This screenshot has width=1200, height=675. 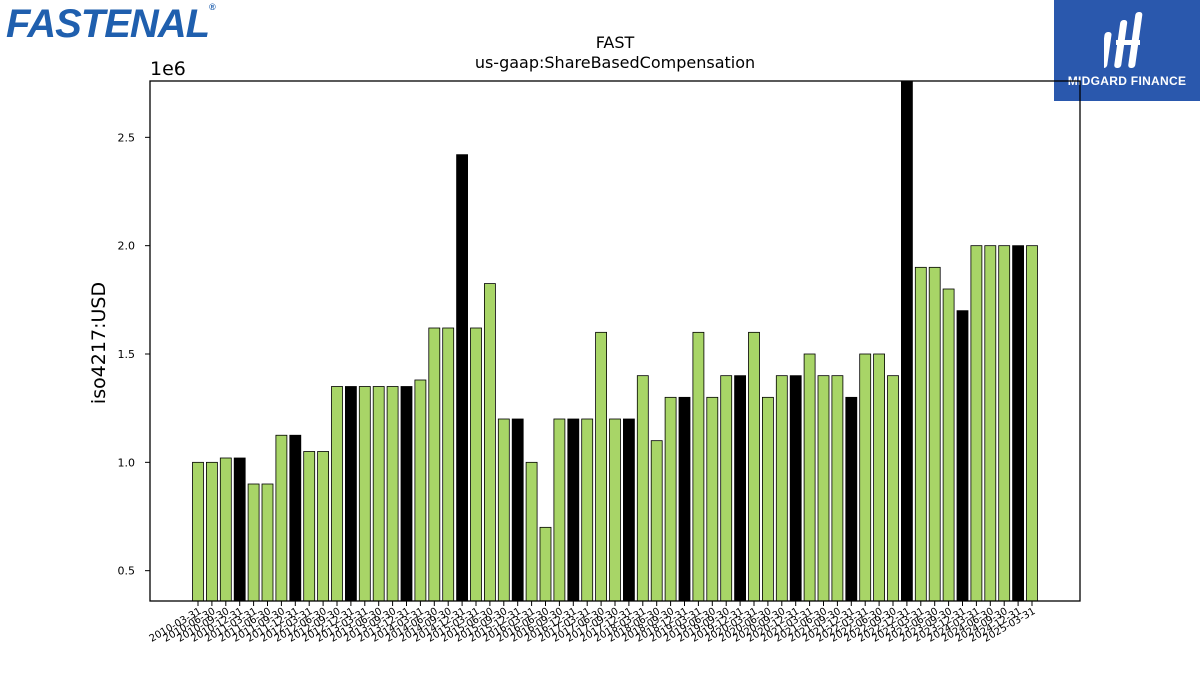 What do you see at coordinates (168, 69) in the screenshot?
I see `y-scale-label: 1e6` at bounding box center [168, 69].